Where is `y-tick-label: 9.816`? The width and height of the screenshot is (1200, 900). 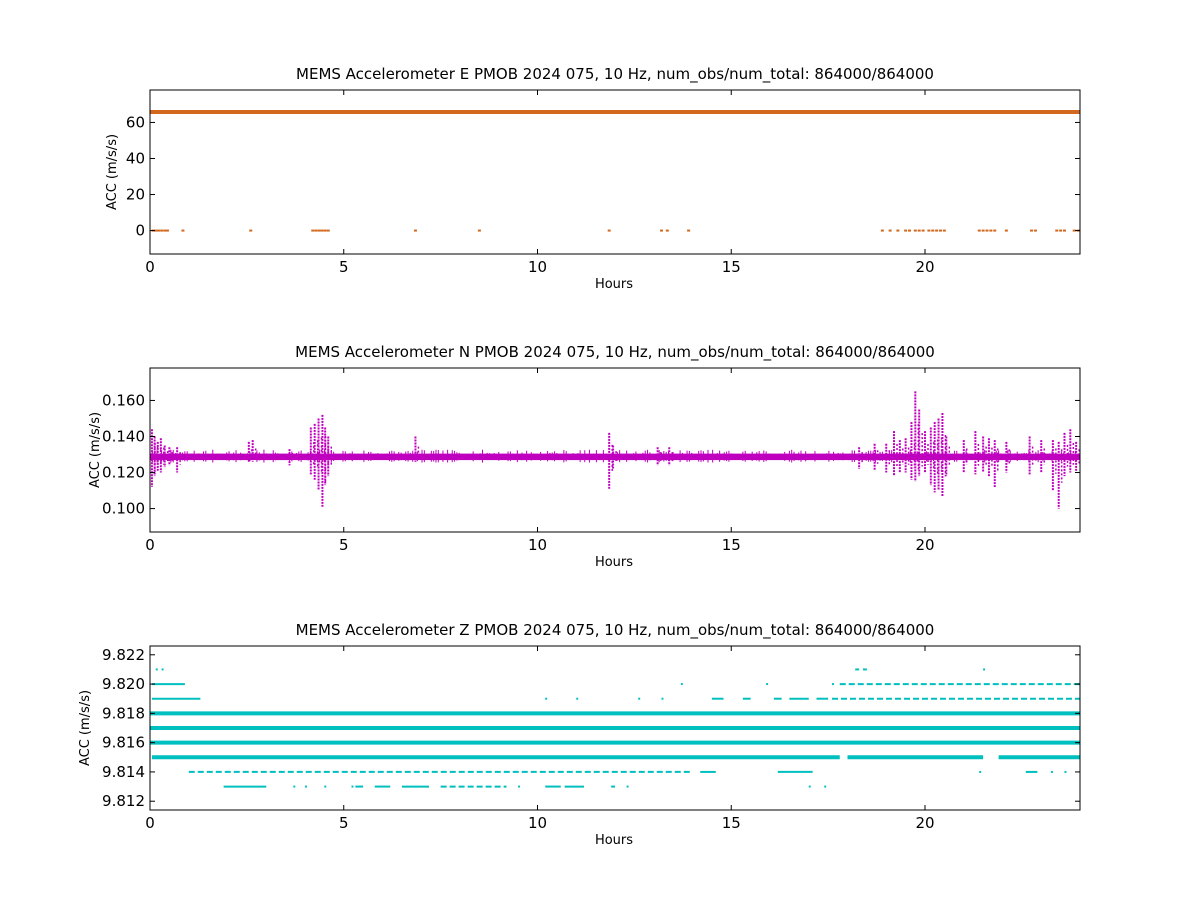
y-tick-label: 9.816 is located at coordinates (123, 743).